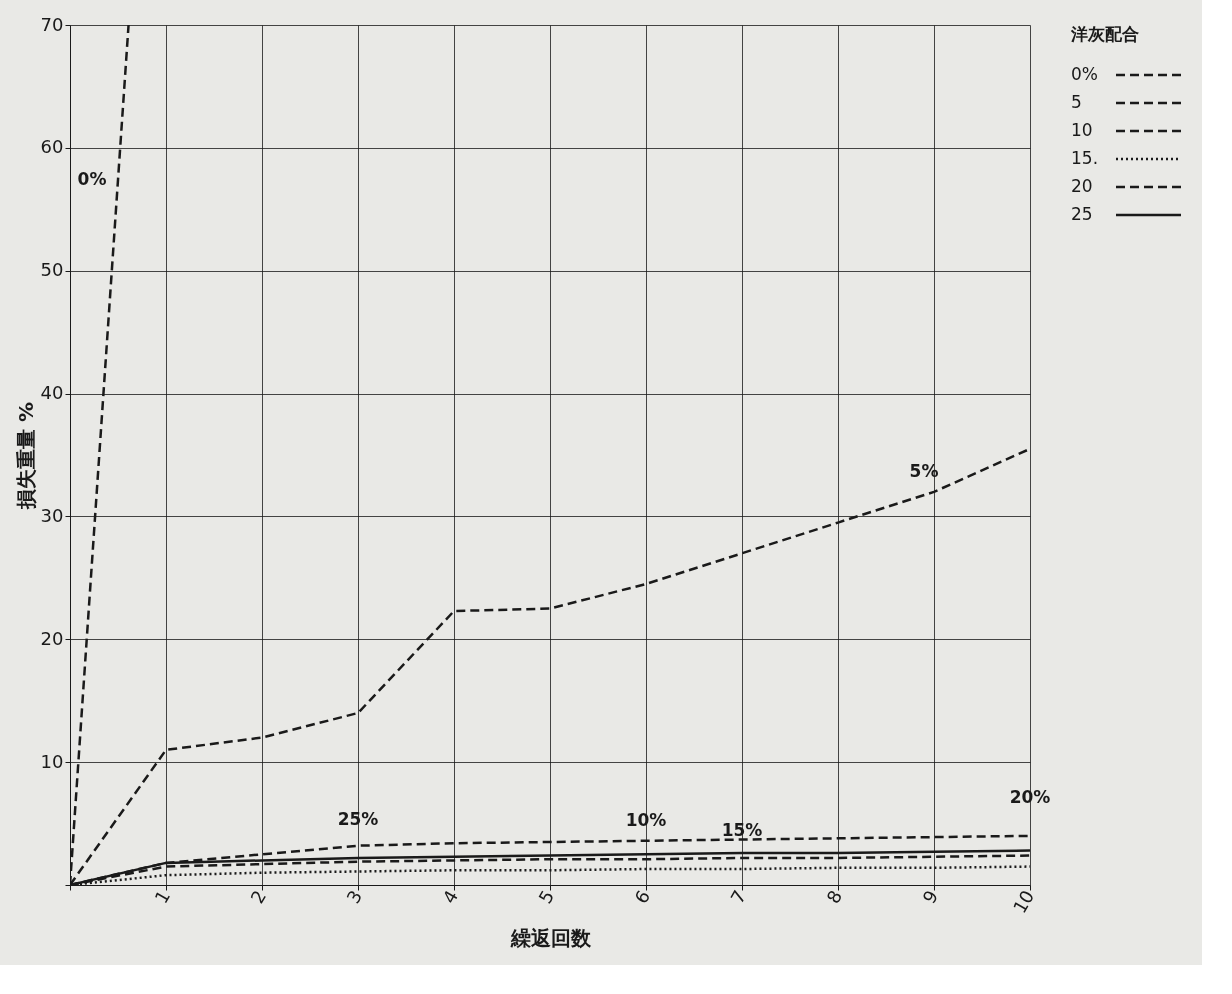 This screenshot has width=1232, height=994. Describe the element at coordinates (546, 896) in the screenshot. I see `x-tick-label: 5` at that location.